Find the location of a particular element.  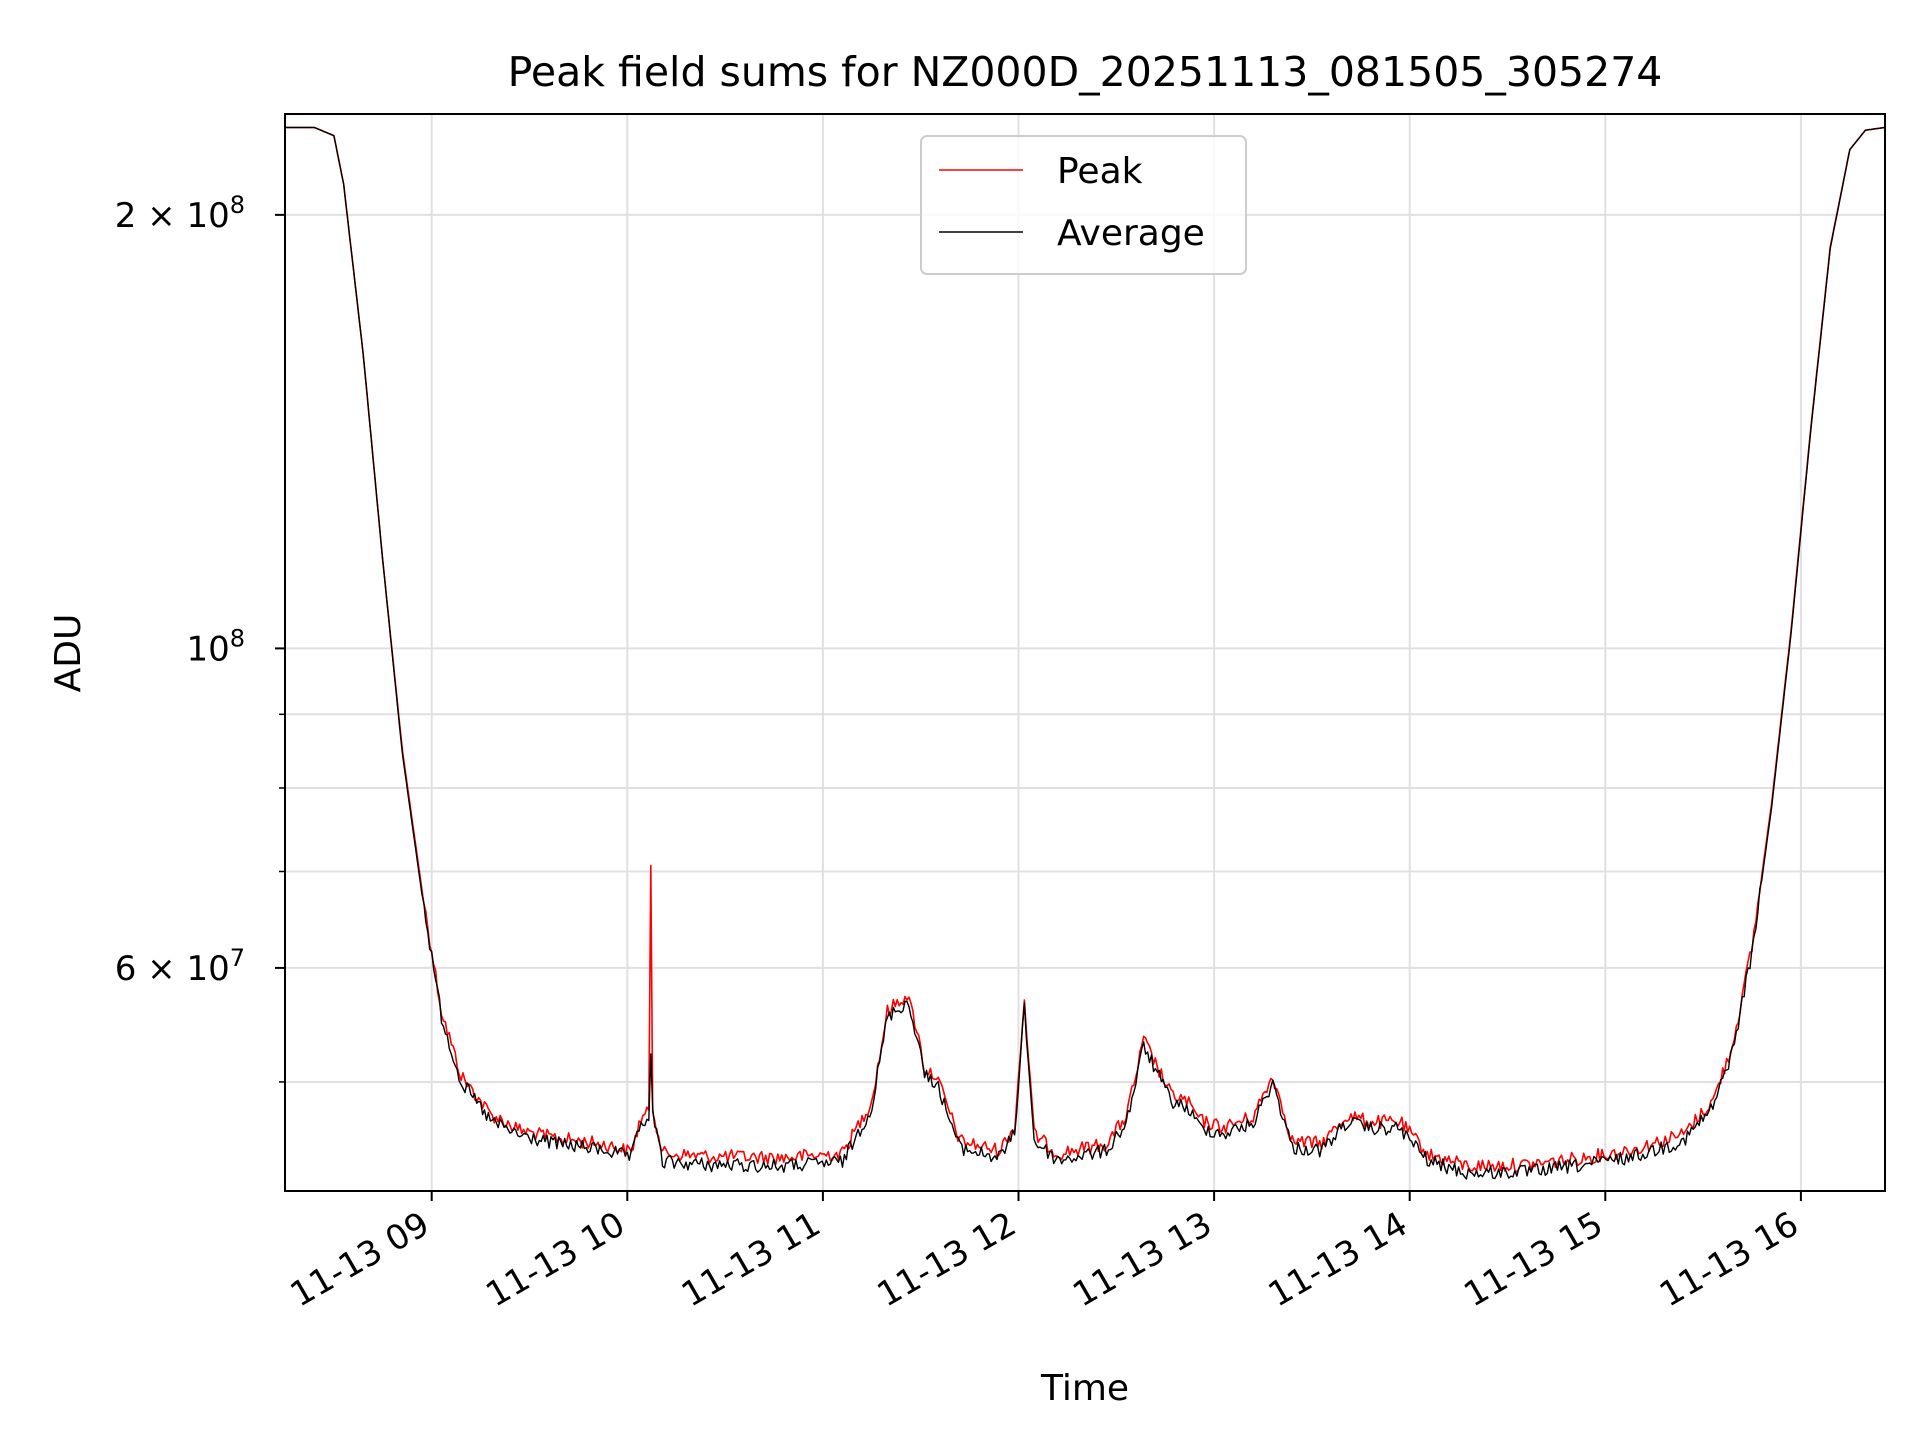

y-tick-label: 6 × 107 is located at coordinates (180, 966).